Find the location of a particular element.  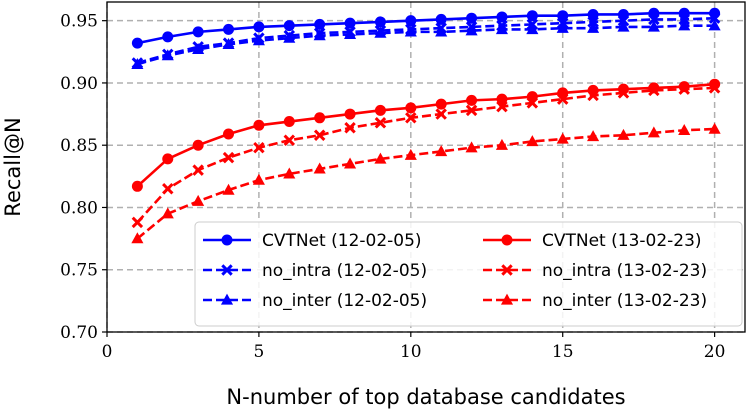

legend-entry: no_inter (13-02-23) is located at coordinates (595, 301).